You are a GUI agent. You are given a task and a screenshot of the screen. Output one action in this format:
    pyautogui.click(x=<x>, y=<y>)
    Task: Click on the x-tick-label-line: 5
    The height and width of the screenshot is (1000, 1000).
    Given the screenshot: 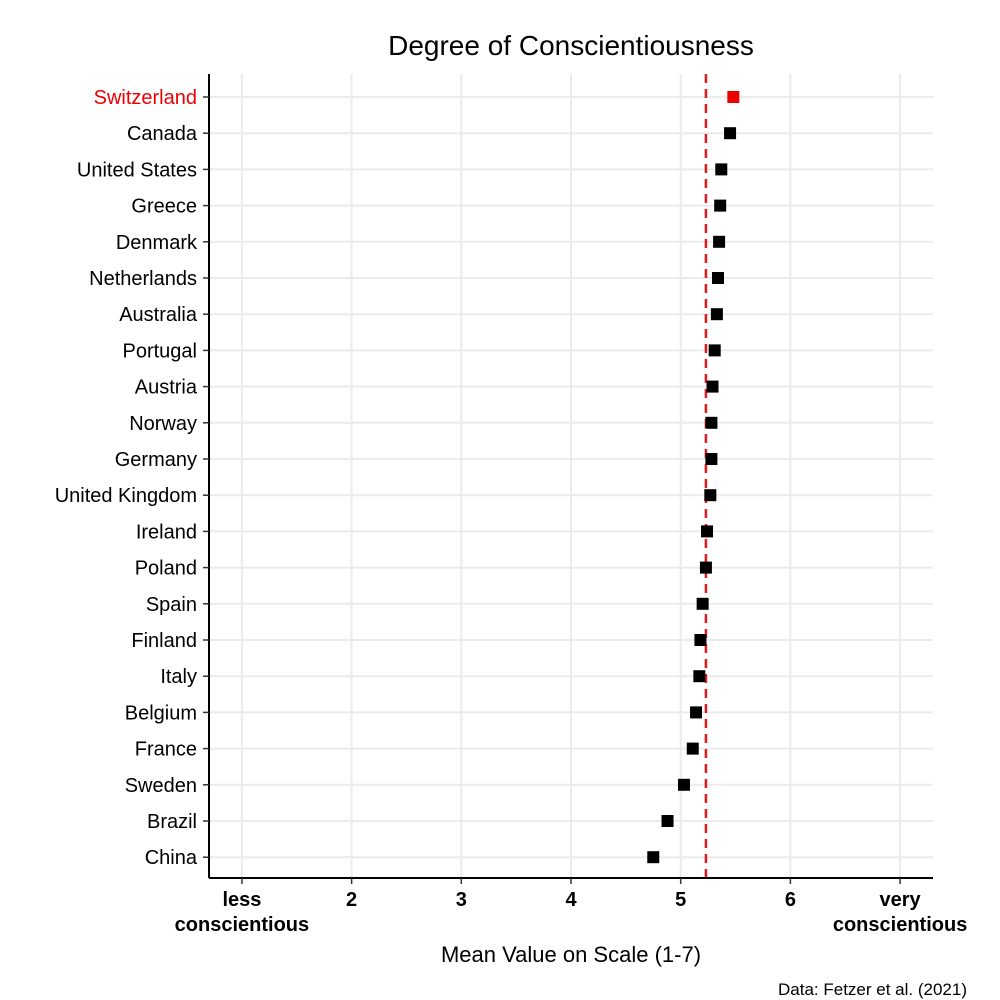 What is the action you would take?
    pyautogui.click(x=680, y=900)
    